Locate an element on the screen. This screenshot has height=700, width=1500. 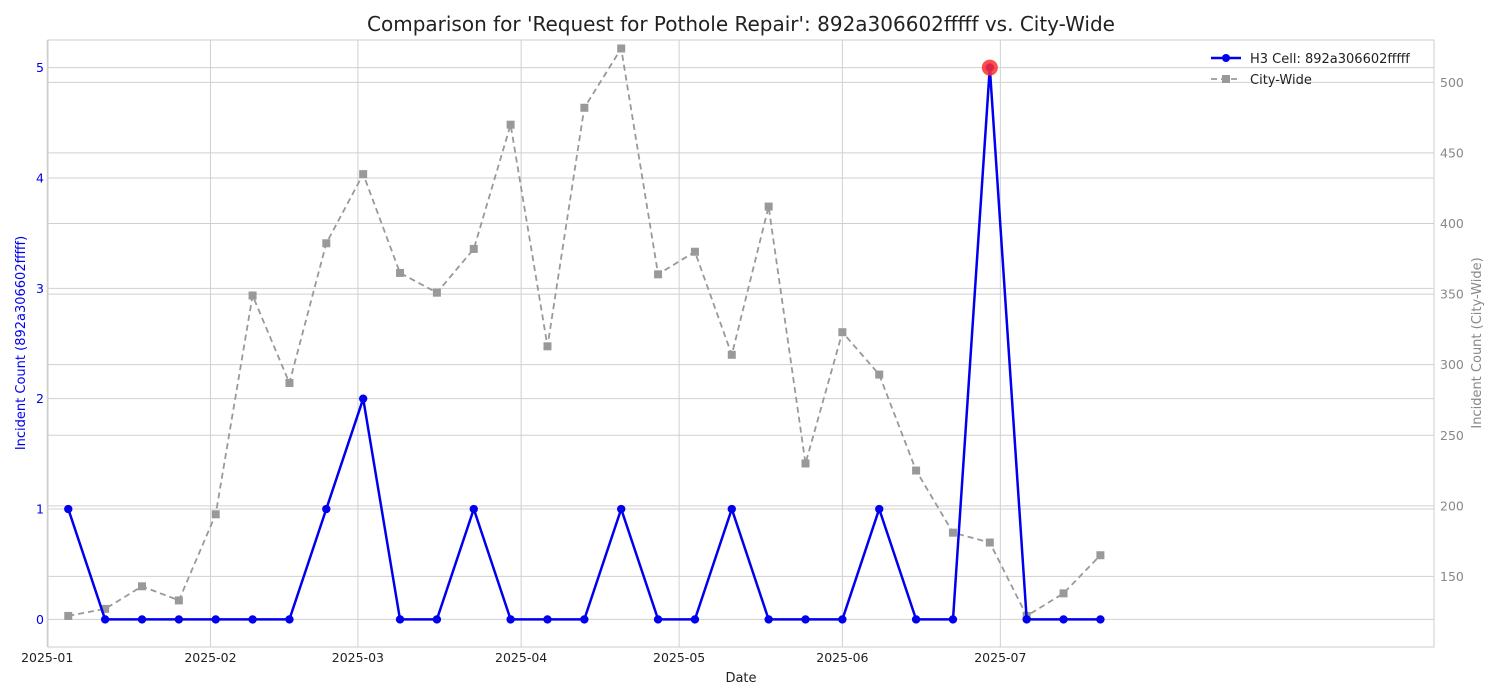
legend-label-city-wide: City-Wide is located at coordinates (1281, 80).